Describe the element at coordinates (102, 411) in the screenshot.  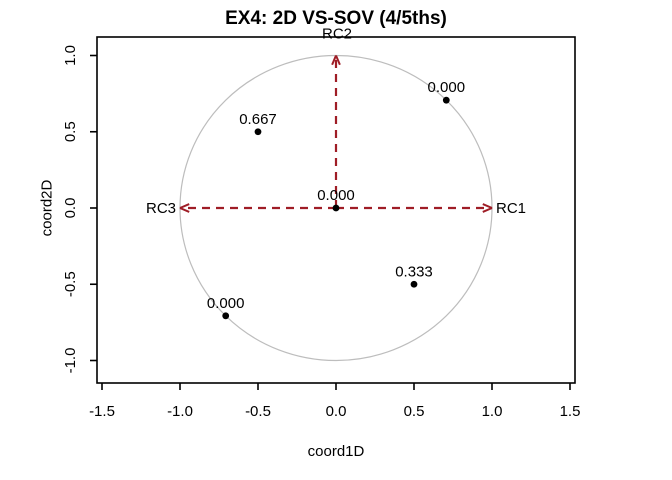
I see `x-tick-label: -1.5` at that location.